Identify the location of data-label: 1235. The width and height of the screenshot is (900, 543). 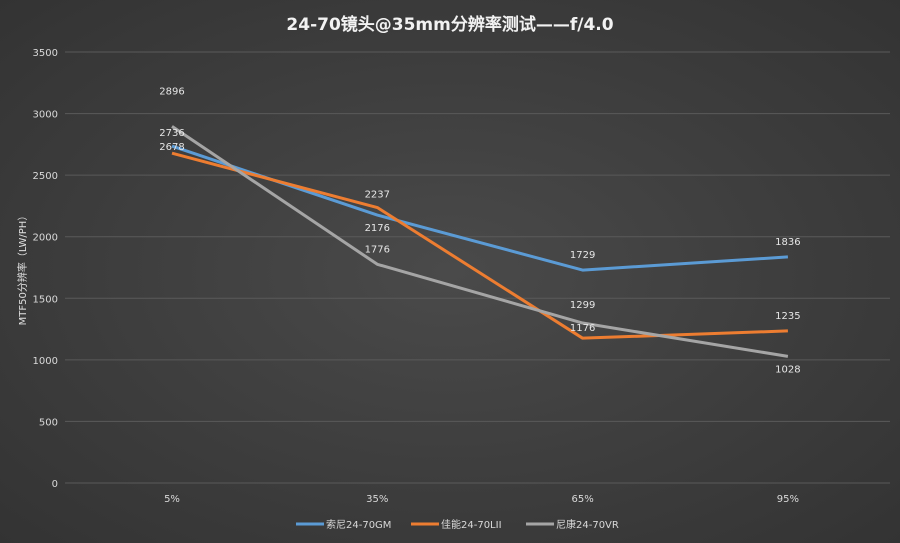
(787, 316).